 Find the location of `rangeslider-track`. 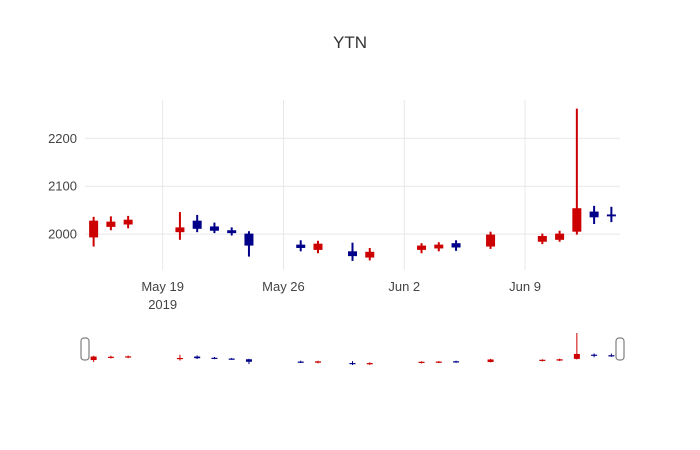

rangeslider-track is located at coordinates (352, 349).